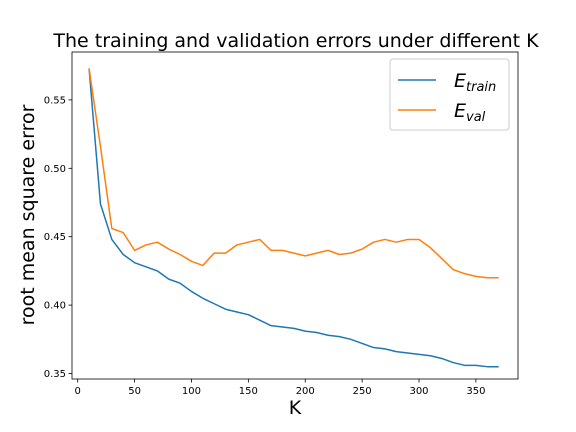  I want to click on x-tick-label: 50, so click(134, 391).